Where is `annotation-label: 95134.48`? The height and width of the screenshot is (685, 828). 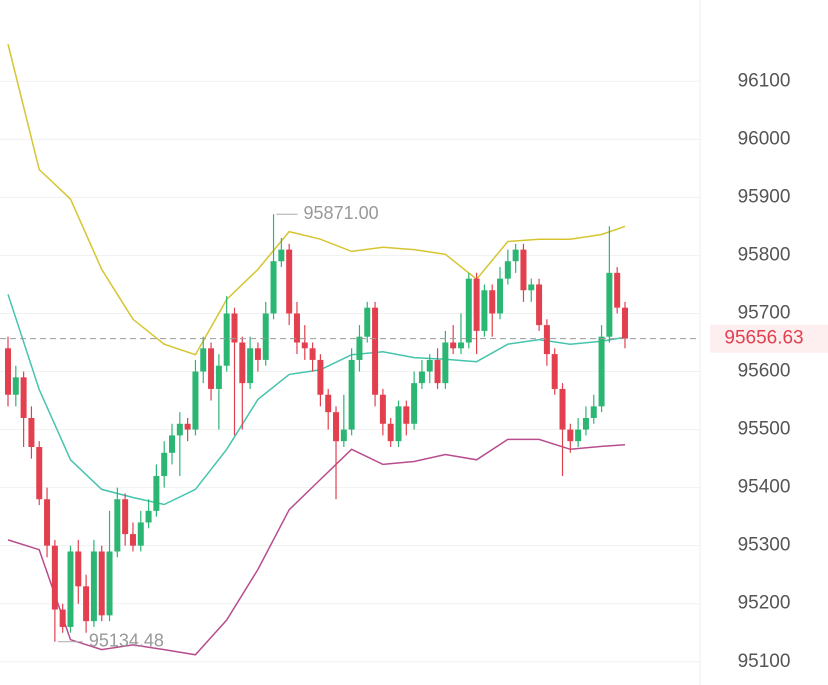 annotation-label: 95134.48 is located at coordinates (126, 641).